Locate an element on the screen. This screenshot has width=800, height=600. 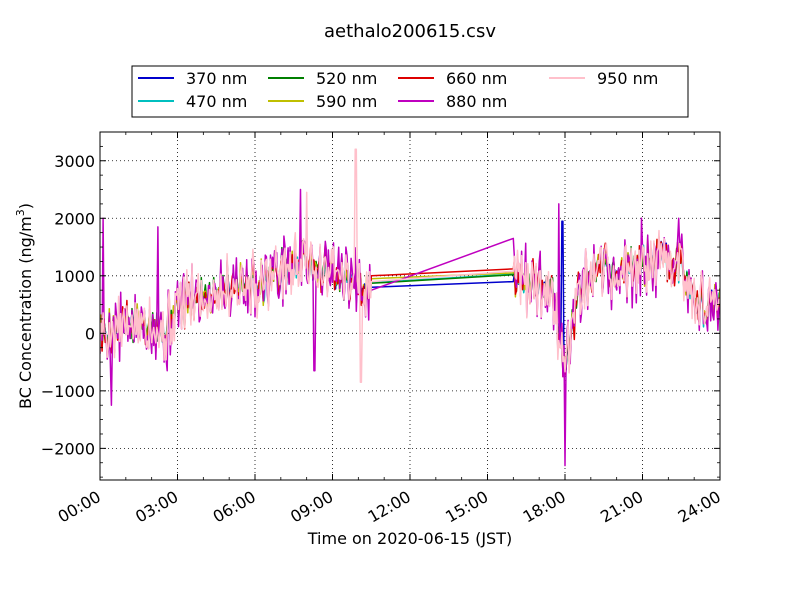
legend-entry: 590 nm is located at coordinates (322, 101).